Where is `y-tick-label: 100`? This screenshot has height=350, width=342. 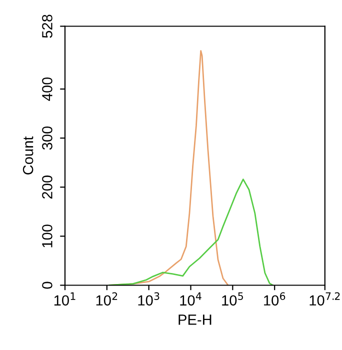
y-tick-label: 100 is located at coordinates (47, 236).